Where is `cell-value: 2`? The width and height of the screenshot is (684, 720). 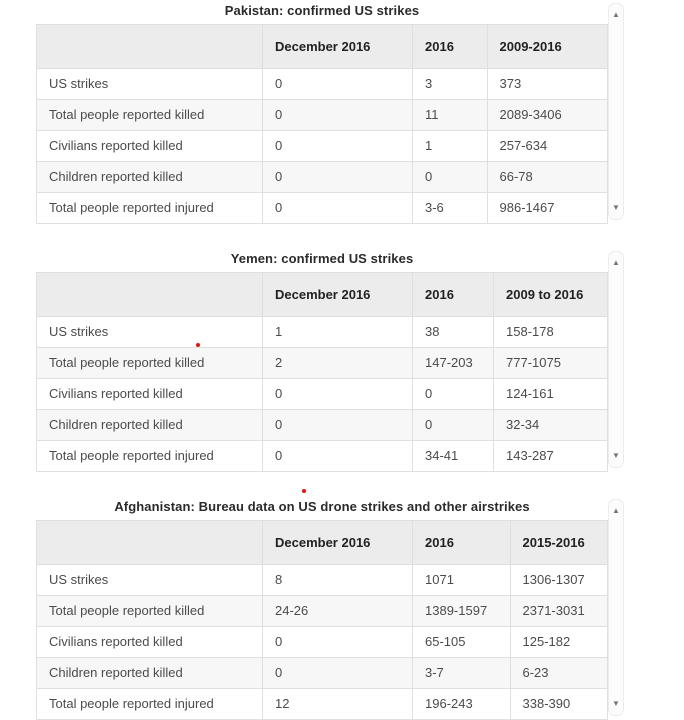 cell-value: 2 is located at coordinates (337, 363).